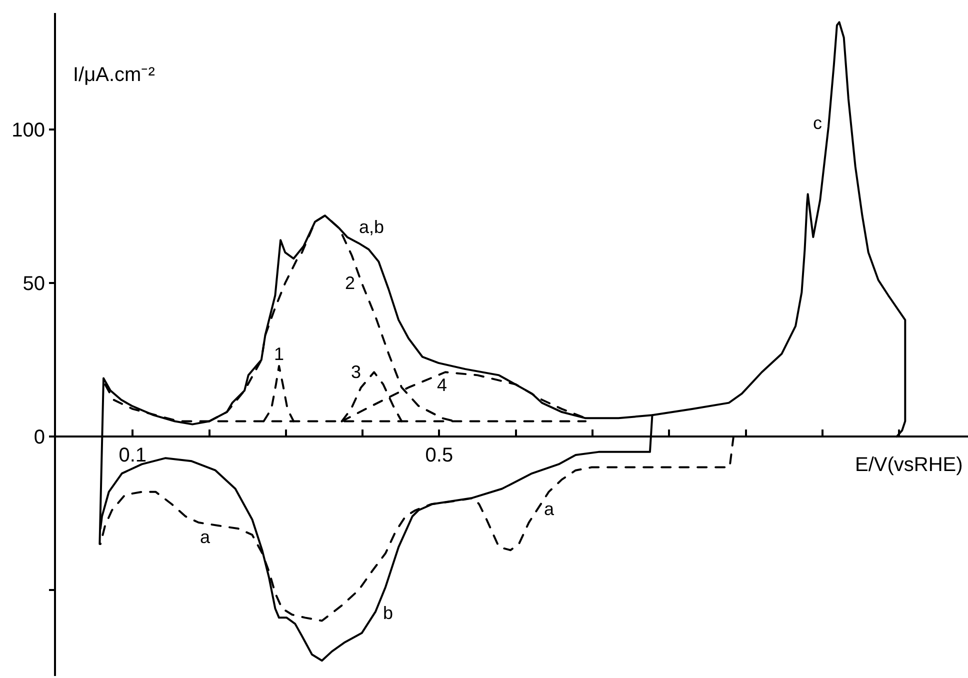 The width and height of the screenshot is (968, 678). What do you see at coordinates (442, 385) in the screenshot?
I see `annotation: 4` at bounding box center [442, 385].